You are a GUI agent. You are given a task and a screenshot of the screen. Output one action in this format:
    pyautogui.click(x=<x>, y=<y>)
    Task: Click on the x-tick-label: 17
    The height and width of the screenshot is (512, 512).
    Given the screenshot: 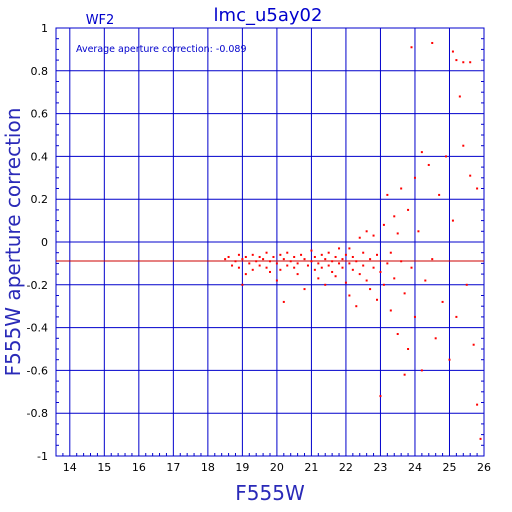 What is the action you would take?
    pyautogui.click(x=173, y=467)
    